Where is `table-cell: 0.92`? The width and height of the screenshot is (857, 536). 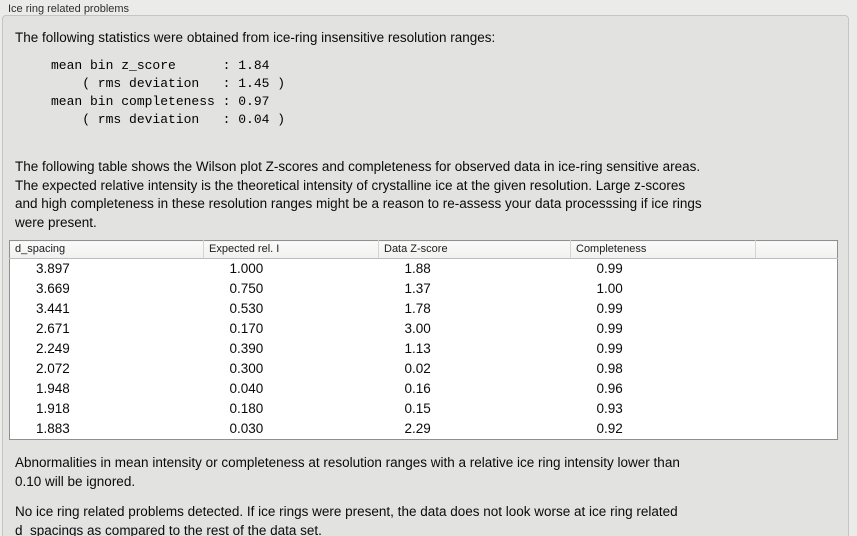 table-cell: 0.92 is located at coordinates (609, 428).